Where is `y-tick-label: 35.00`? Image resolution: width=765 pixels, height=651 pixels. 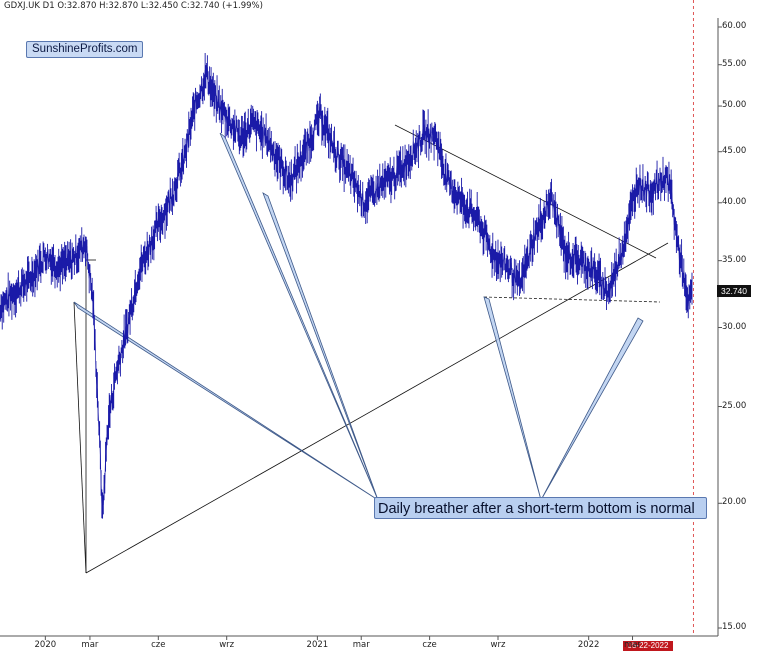
y-tick-label: 35.00 is located at coordinates (734, 259).